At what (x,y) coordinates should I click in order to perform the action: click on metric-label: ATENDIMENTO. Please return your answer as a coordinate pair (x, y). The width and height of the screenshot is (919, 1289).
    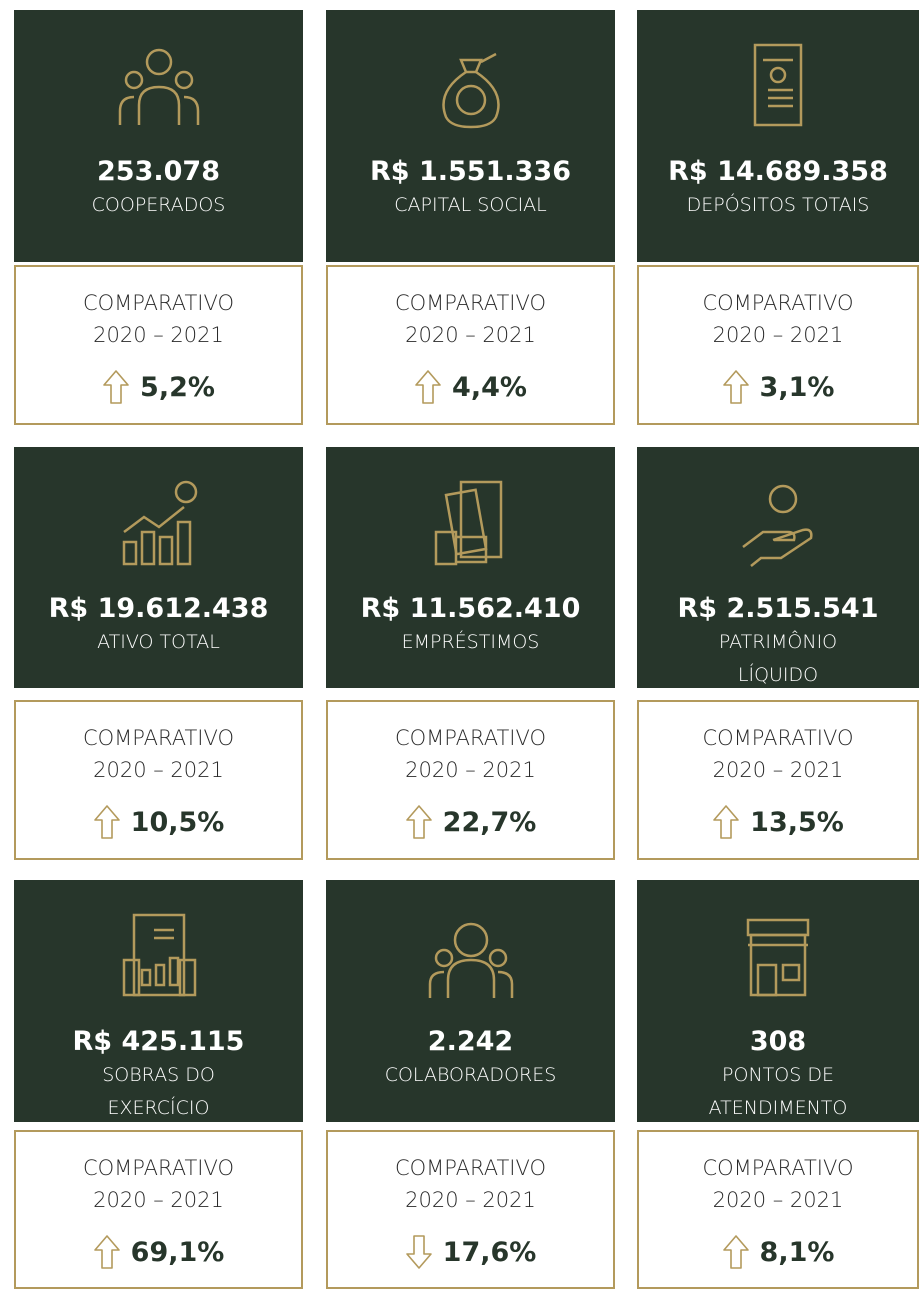
    Looking at the image, I should click on (778, 1108).